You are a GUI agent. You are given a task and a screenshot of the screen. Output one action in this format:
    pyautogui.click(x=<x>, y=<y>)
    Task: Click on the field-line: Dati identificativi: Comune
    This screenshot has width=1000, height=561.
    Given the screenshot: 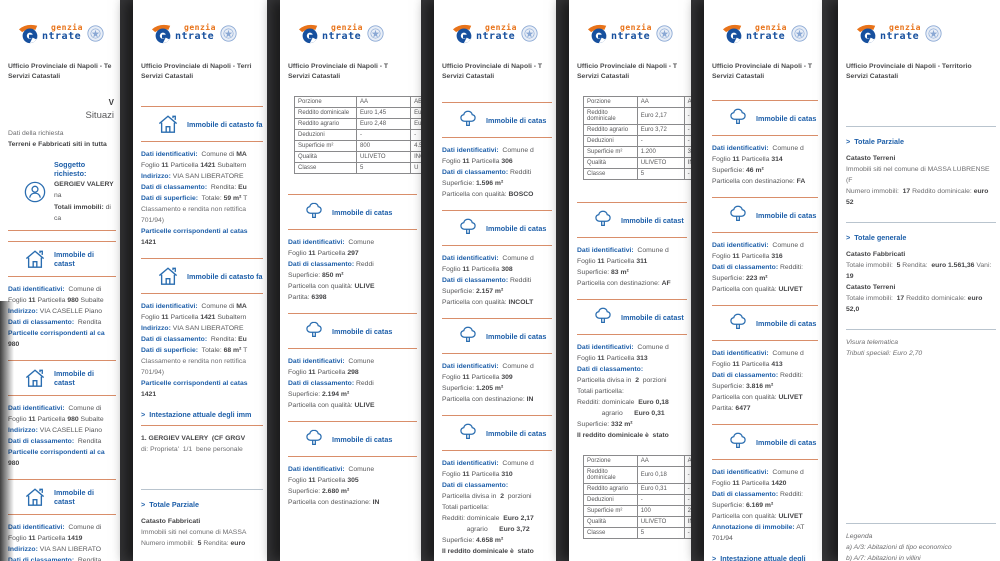 What is the action you would take?
    pyautogui.click(x=352, y=361)
    